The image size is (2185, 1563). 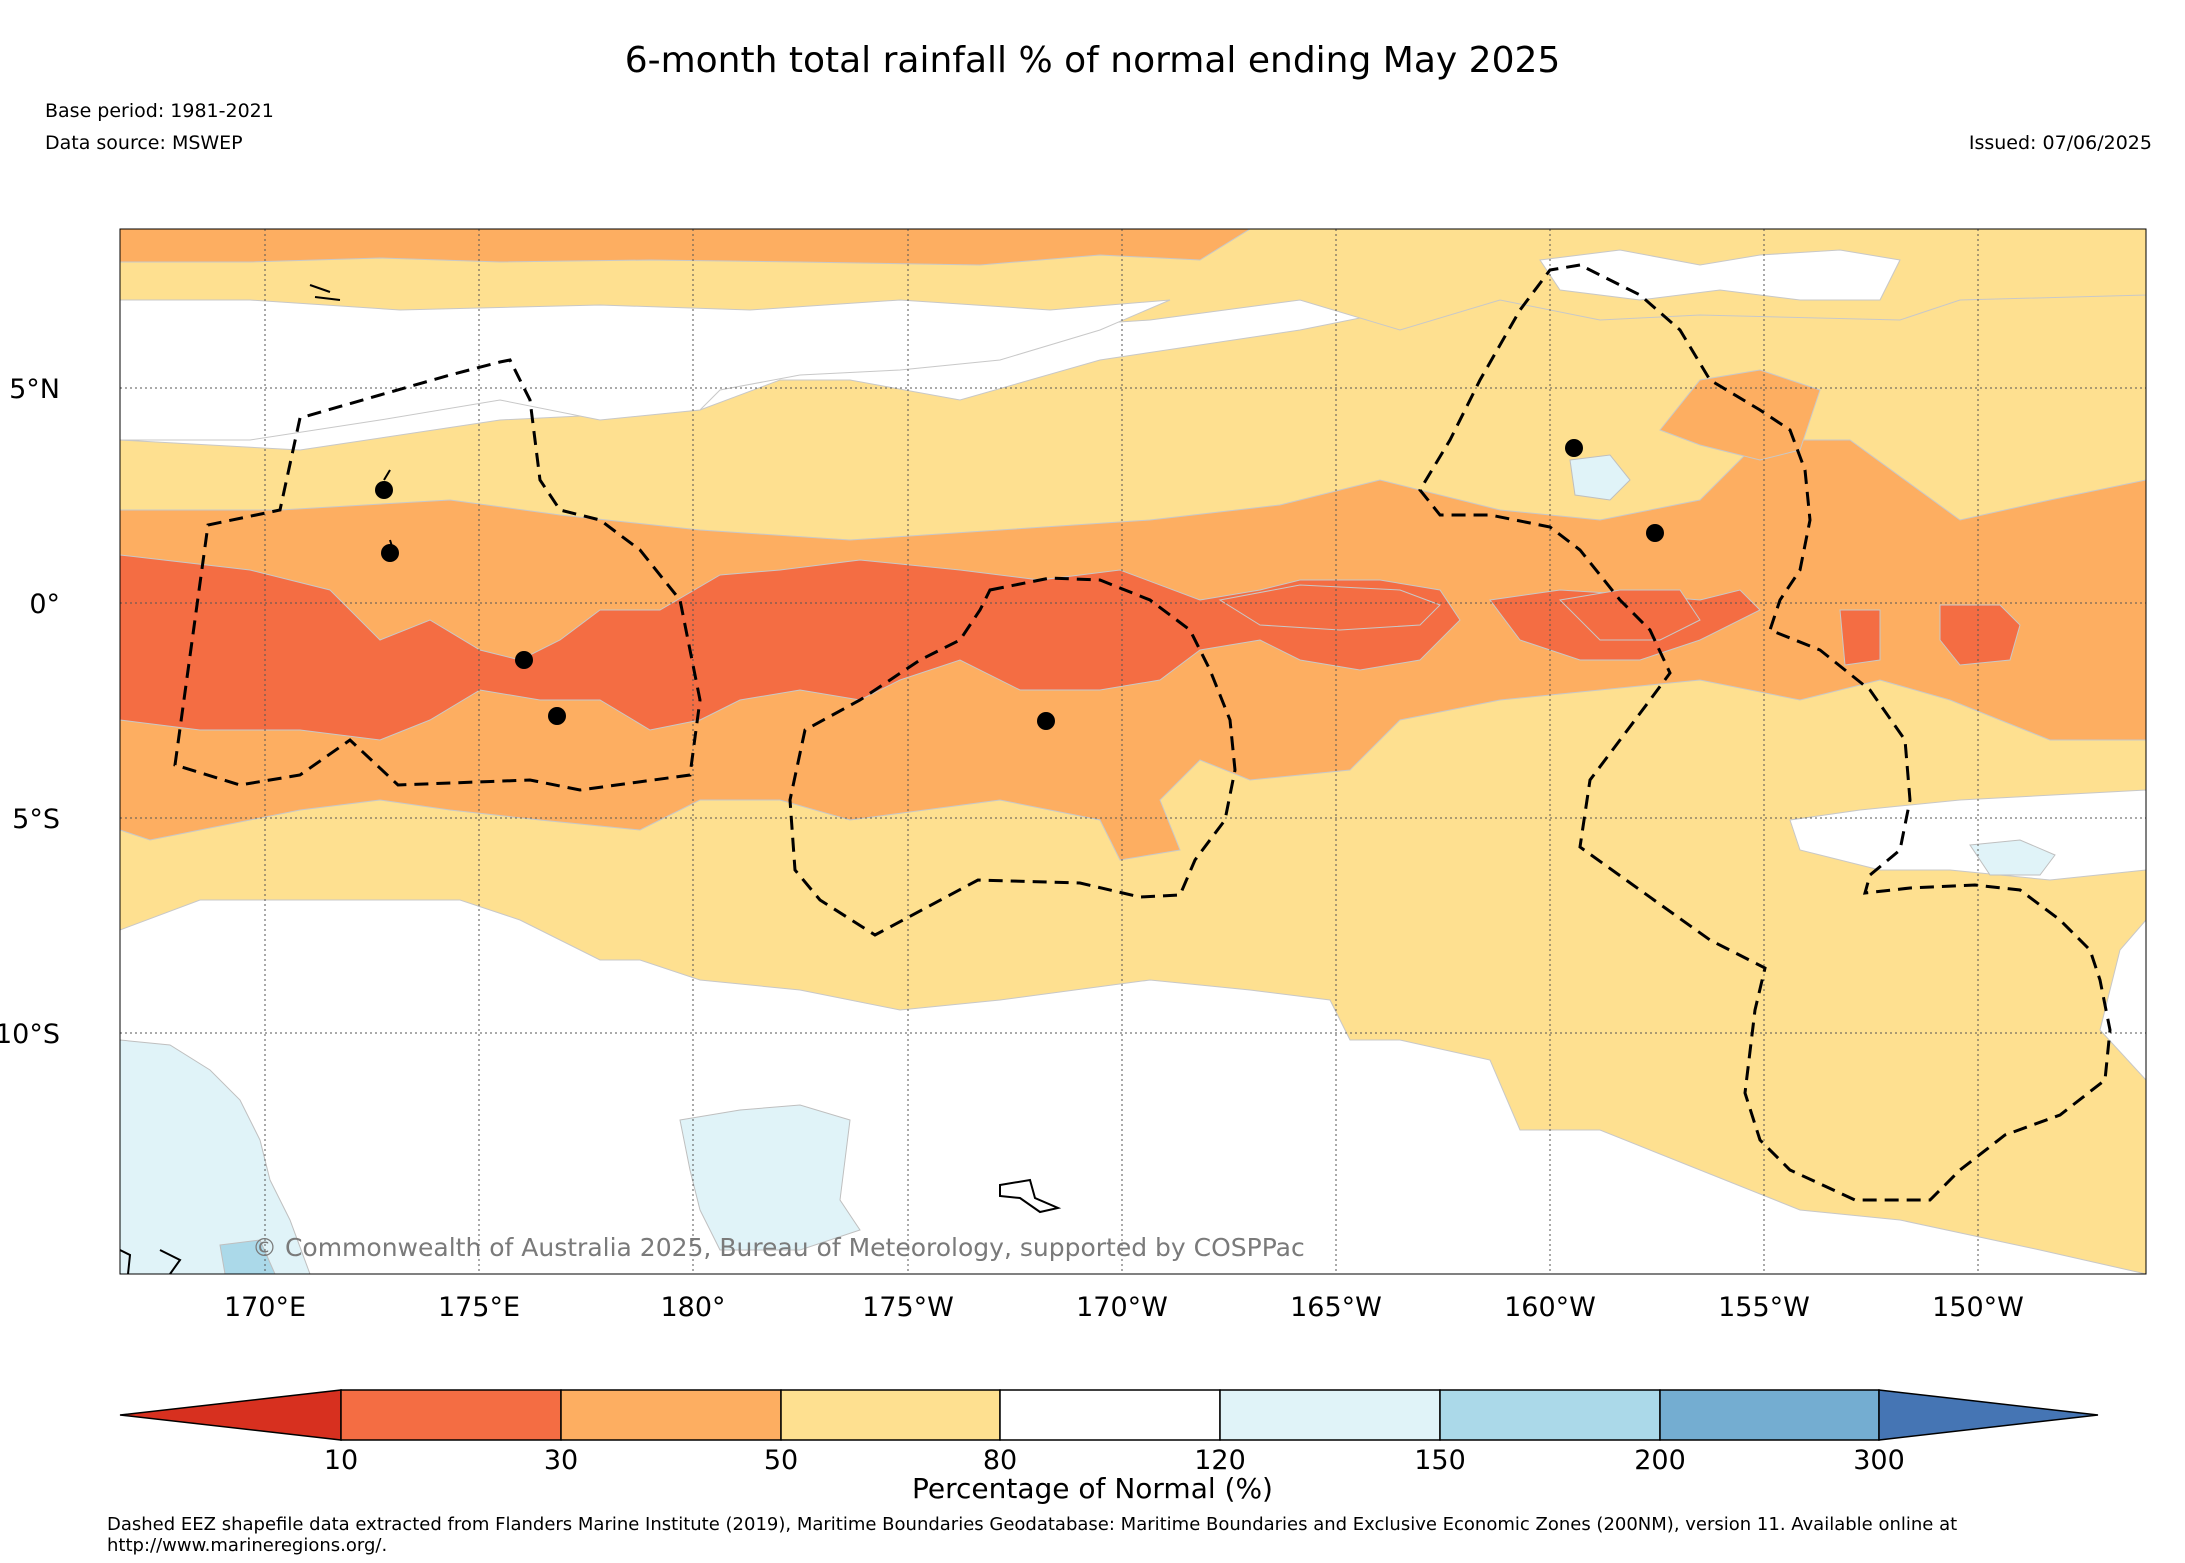 What do you see at coordinates (2012, 857) in the screenshot?
I see `band-120-150-se` at bounding box center [2012, 857].